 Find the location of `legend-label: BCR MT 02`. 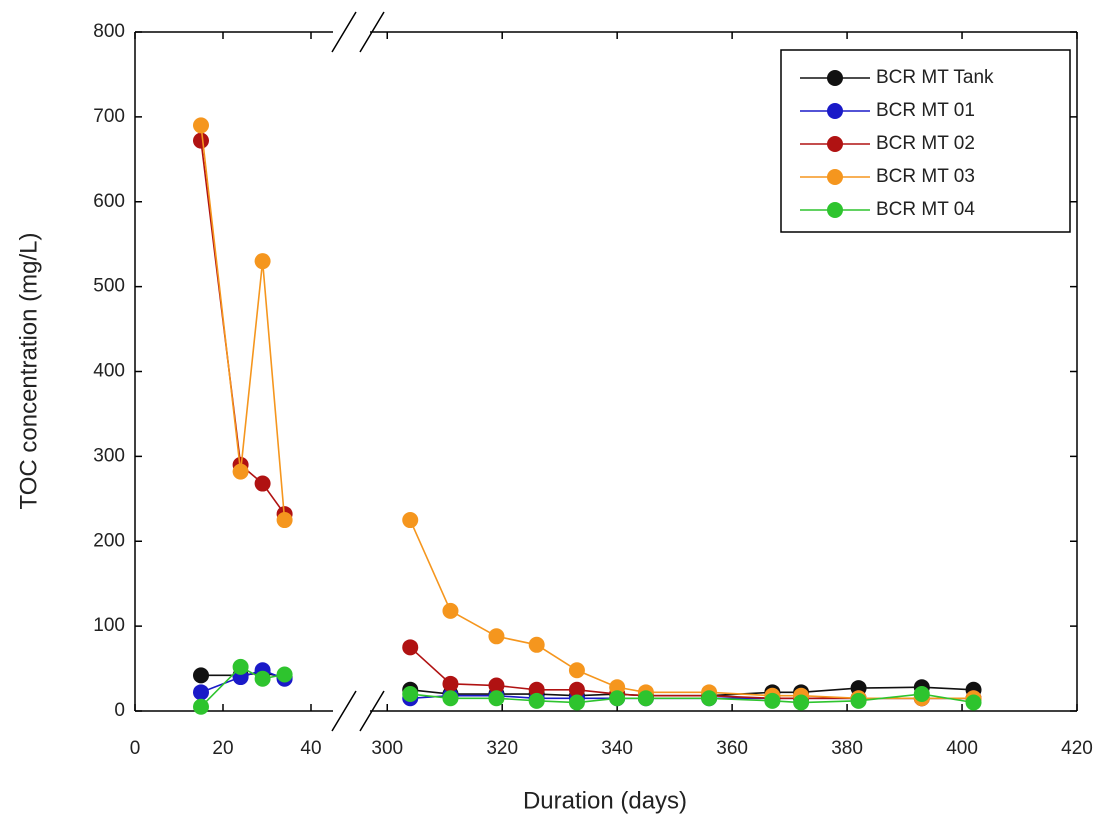

legend-label: BCR MT 02 is located at coordinates (925, 143).